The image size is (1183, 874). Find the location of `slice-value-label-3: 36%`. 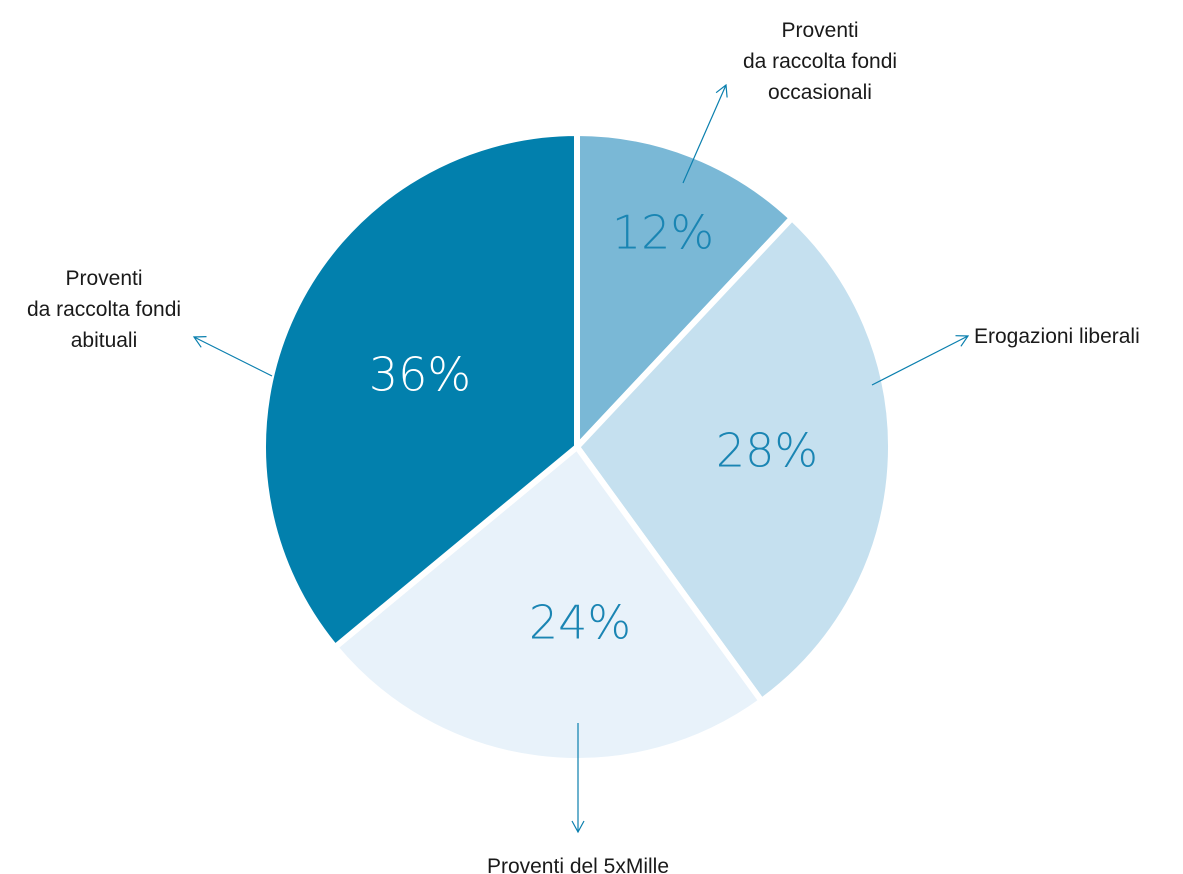

slice-value-label-3: 36% is located at coordinates (420, 375).